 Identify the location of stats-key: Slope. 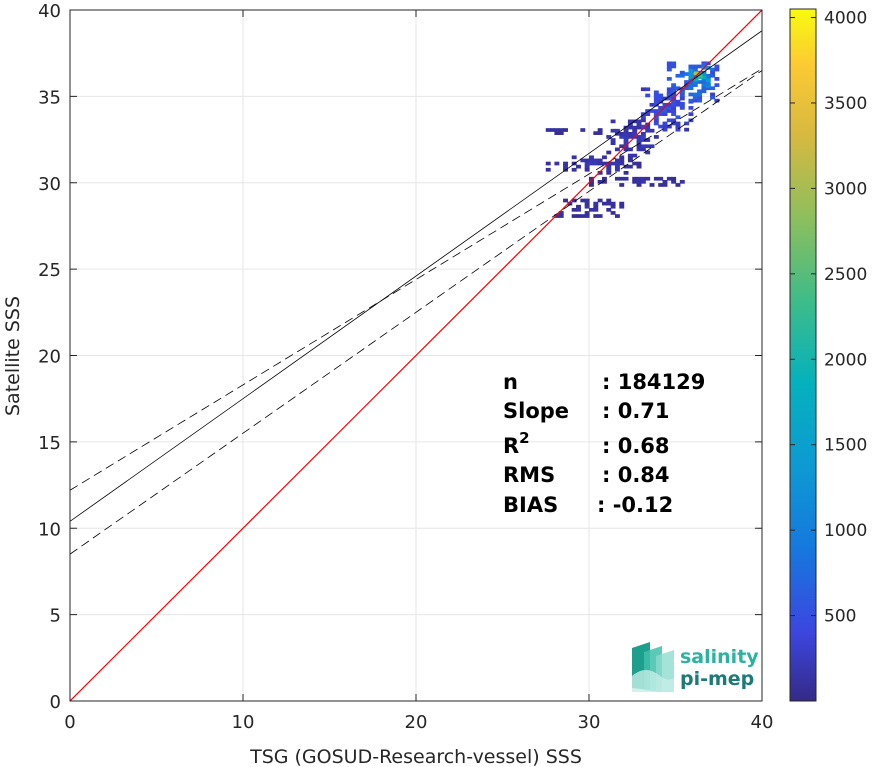
(536, 411).